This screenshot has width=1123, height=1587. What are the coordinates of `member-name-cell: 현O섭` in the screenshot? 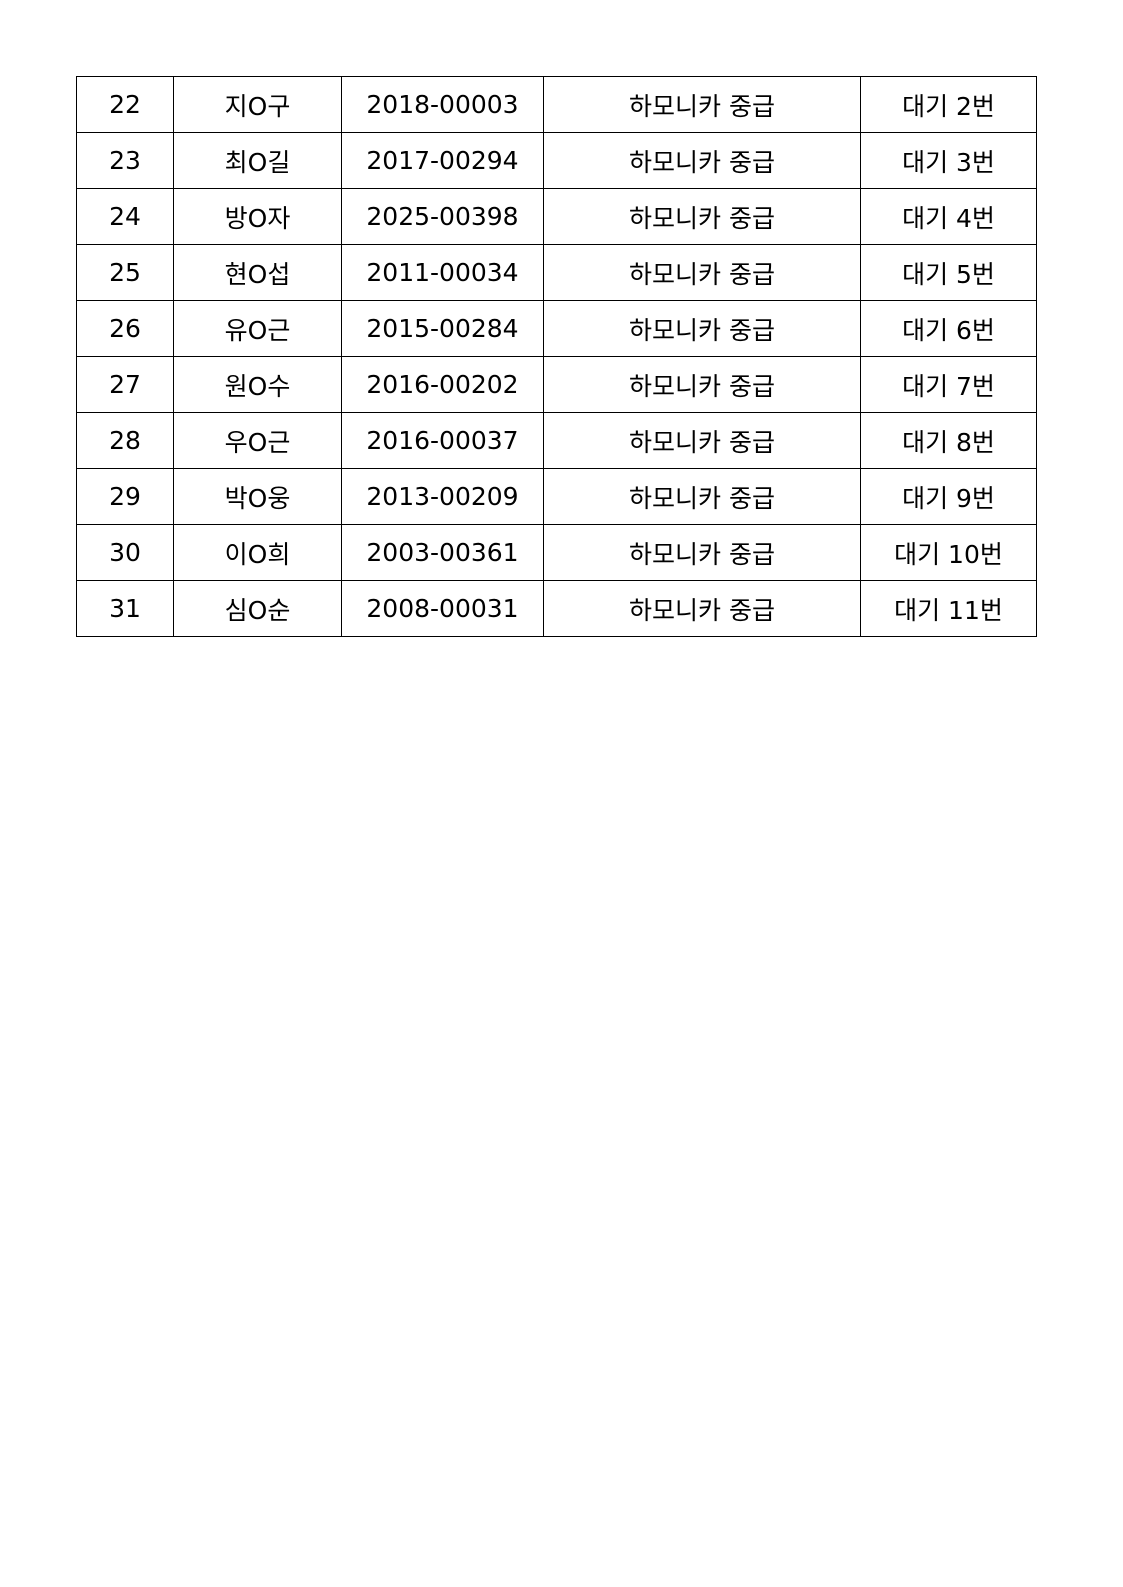 It's located at (257, 272).